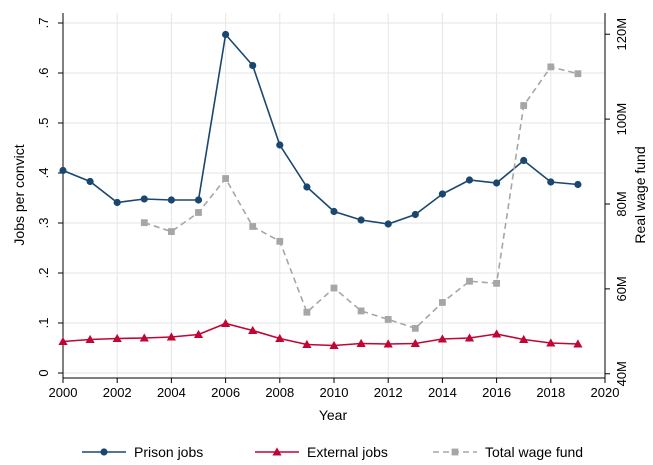 The image size is (653, 465). I want to click on x-tick-label: 2012, so click(388, 392).